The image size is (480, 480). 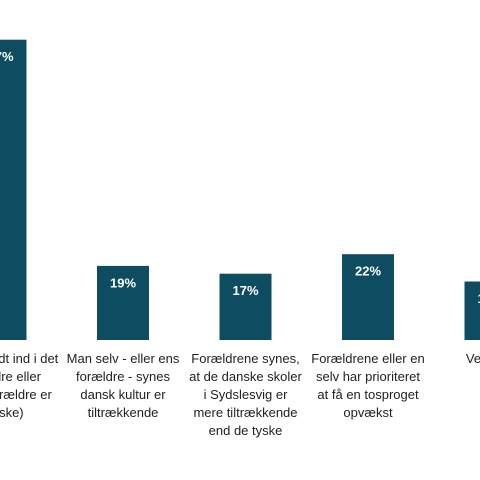 I want to click on value-label: 15%, so click(x=478, y=298).